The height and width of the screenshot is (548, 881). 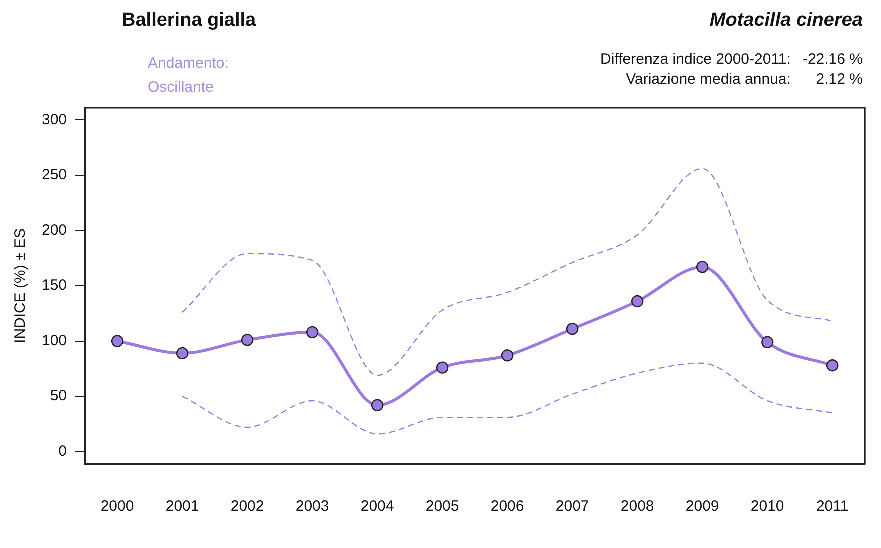 I want to click on y-tick-label: 0, so click(x=63, y=451).